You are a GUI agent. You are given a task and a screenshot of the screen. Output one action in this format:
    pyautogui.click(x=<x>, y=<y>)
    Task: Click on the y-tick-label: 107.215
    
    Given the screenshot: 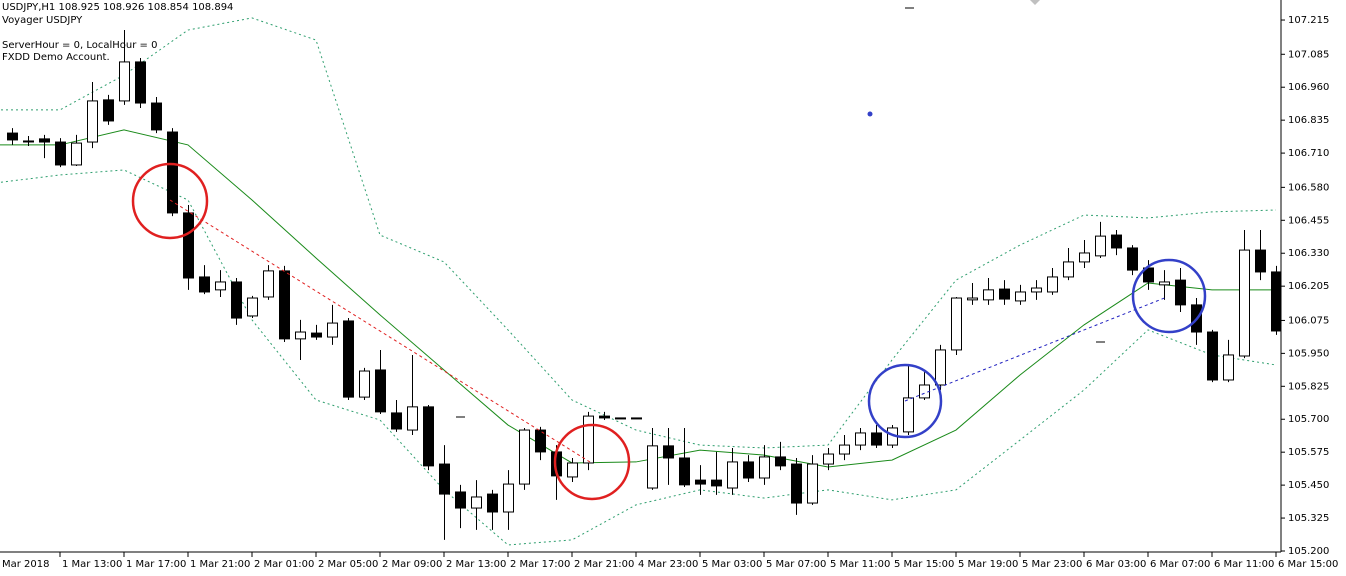 What is the action you would take?
    pyautogui.click(x=1308, y=20)
    